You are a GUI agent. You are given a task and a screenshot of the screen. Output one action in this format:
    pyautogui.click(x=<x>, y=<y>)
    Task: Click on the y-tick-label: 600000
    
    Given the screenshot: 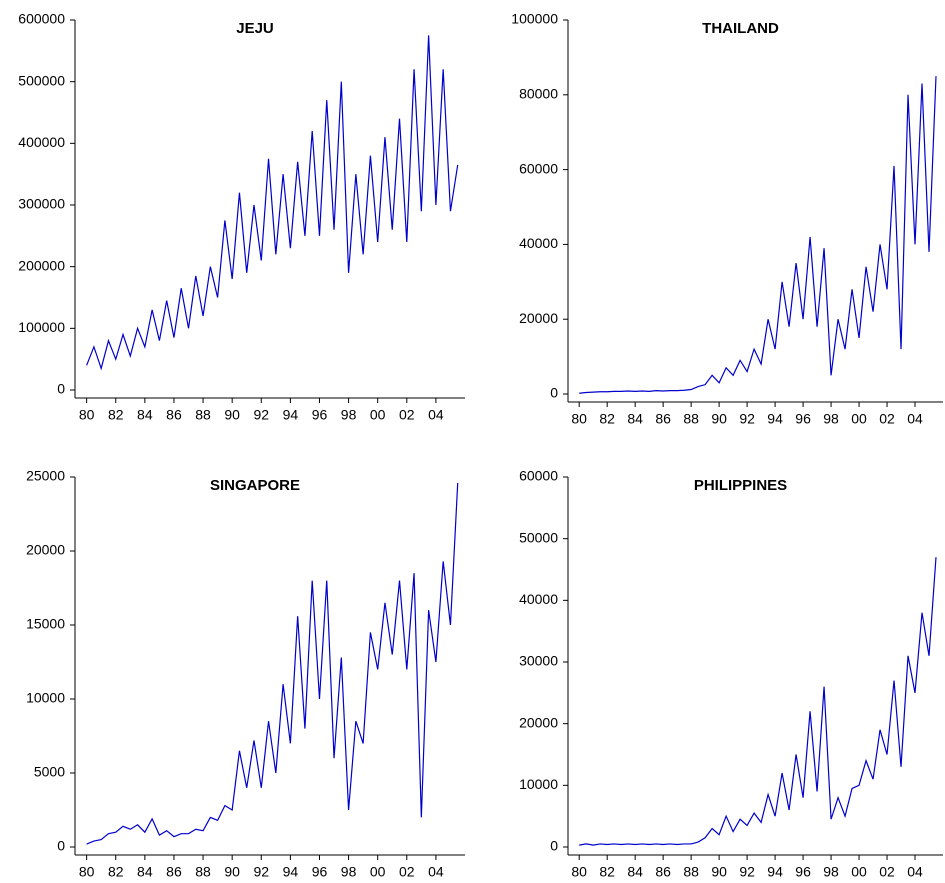 What is the action you would take?
    pyautogui.click(x=41, y=19)
    